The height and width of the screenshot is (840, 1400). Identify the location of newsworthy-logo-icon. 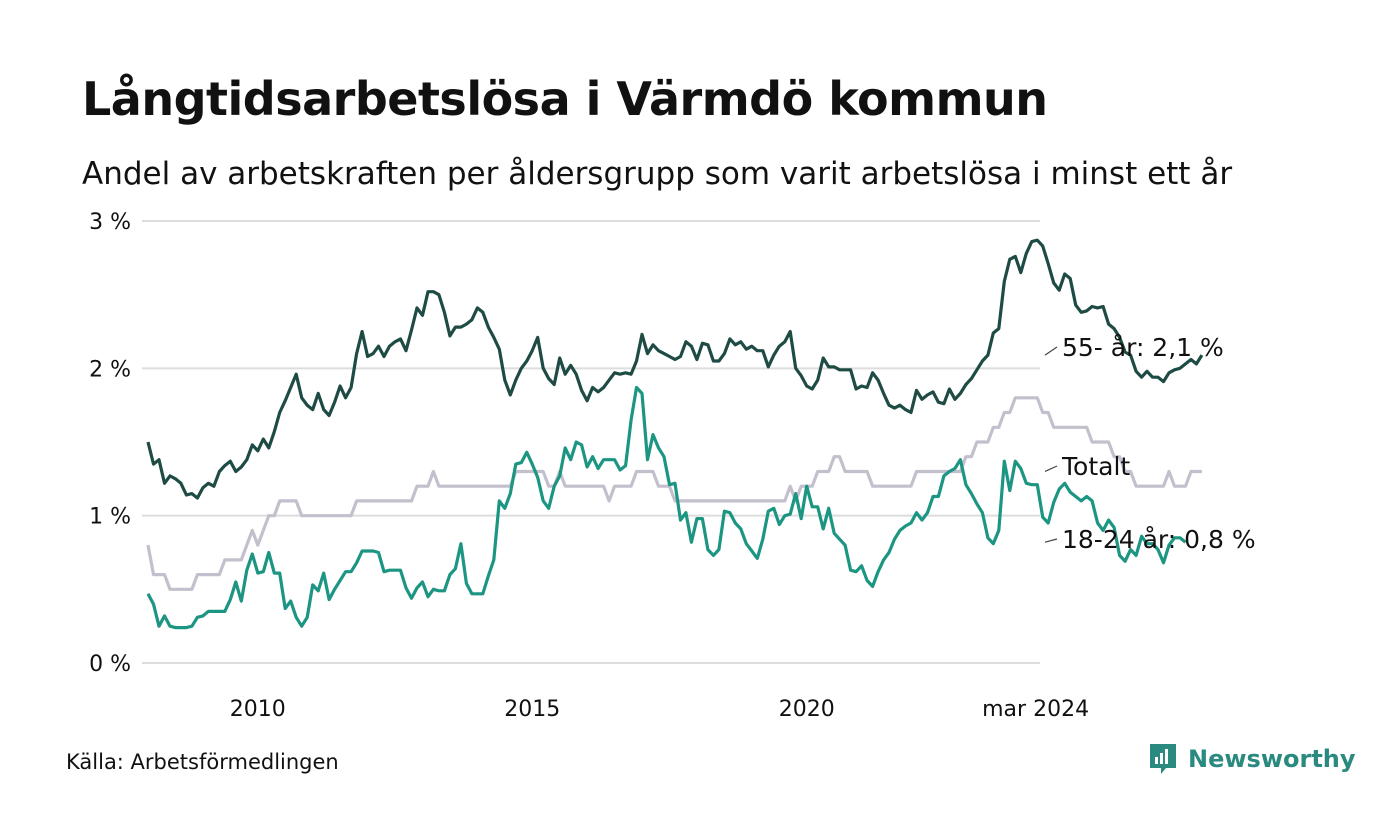
(1163, 759).